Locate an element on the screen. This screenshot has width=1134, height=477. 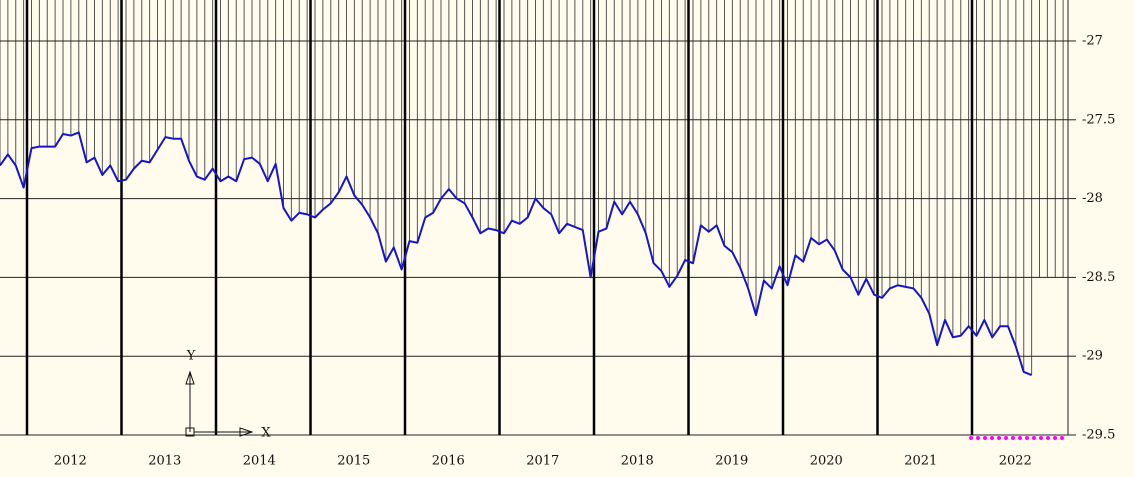
x-tick-label: 2015 is located at coordinates (353, 461).